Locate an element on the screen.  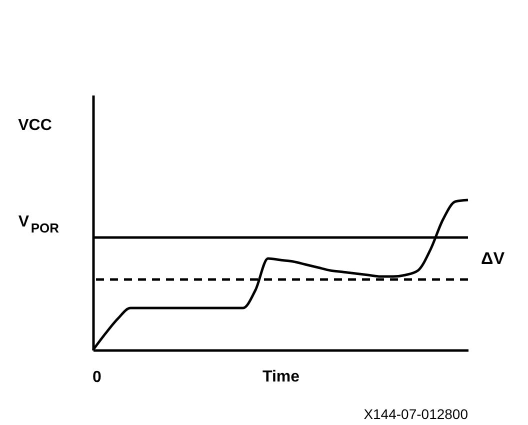
text: X144-07-012800 is located at coordinates (416, 414).